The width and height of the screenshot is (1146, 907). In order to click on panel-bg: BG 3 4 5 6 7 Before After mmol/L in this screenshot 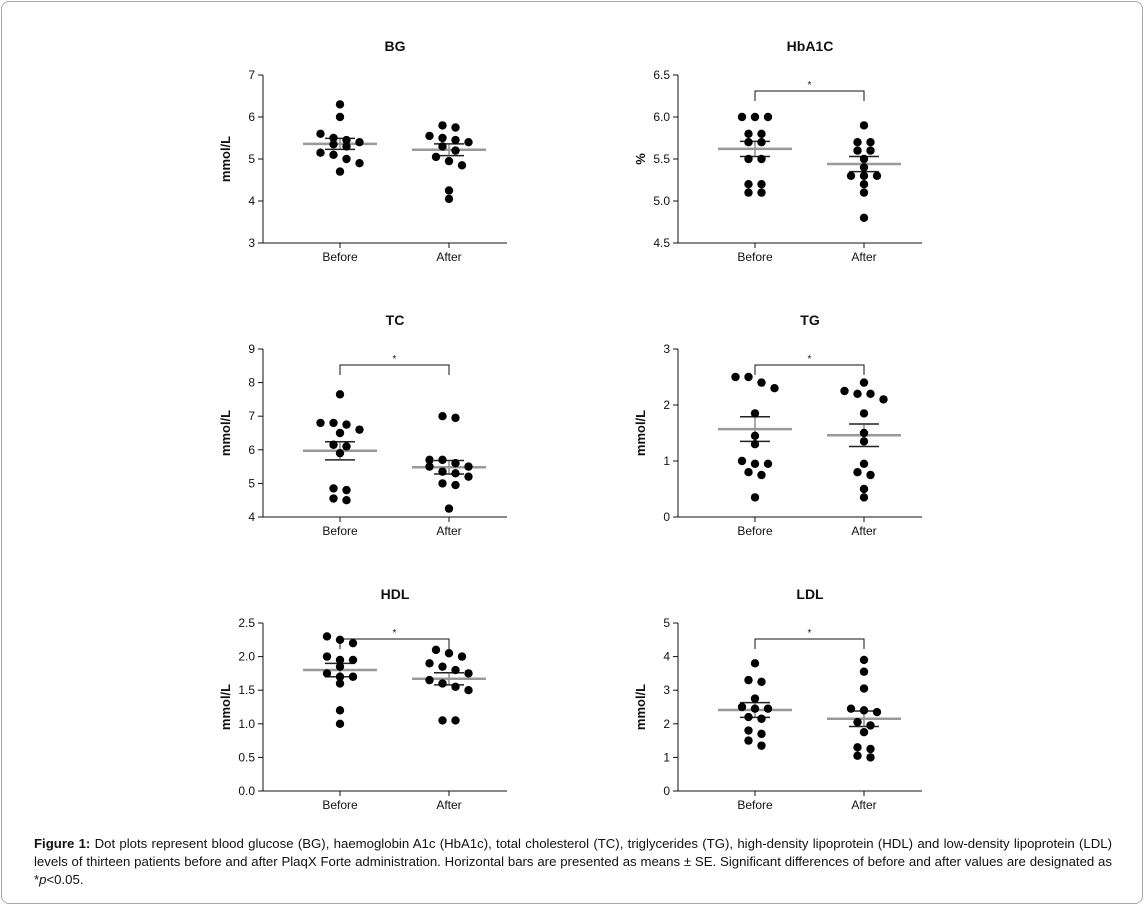, I will do `click(365, 150)`.